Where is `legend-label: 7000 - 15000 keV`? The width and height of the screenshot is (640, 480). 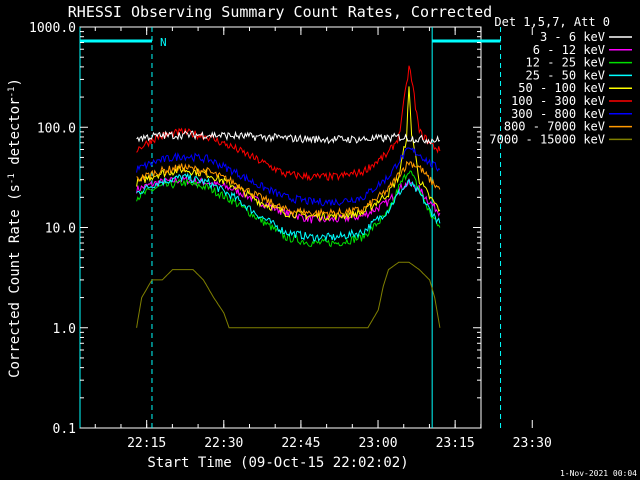 legend-label: 7000 - 15000 keV is located at coordinates (547, 139).